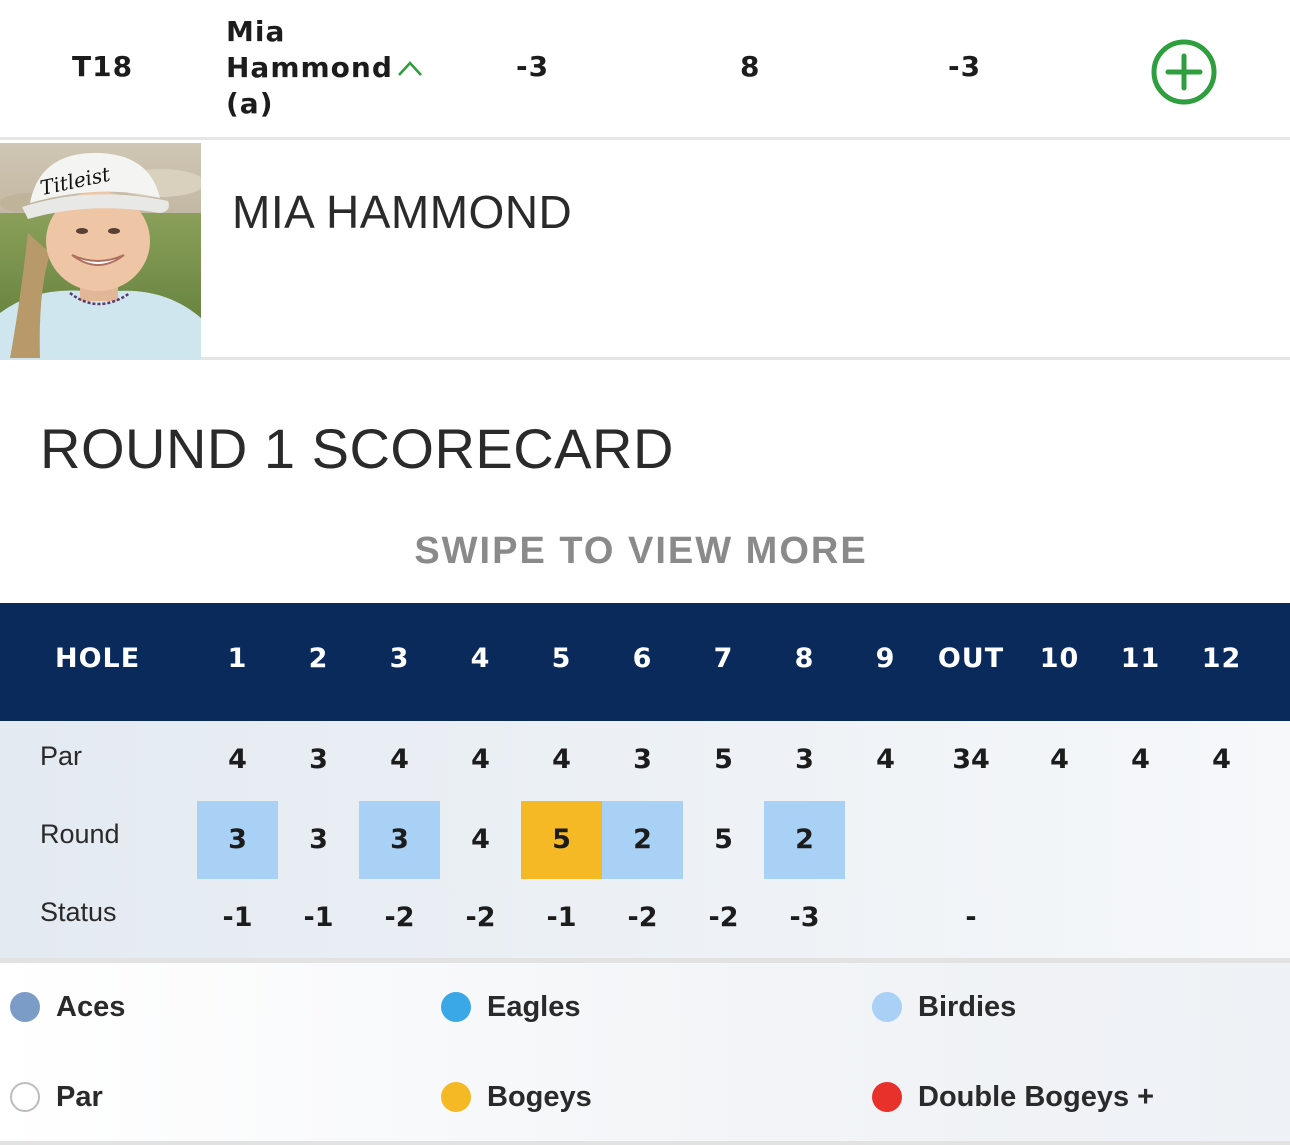  What do you see at coordinates (642, 917) in the screenshot?
I see `status-cell-6: -2` at bounding box center [642, 917].